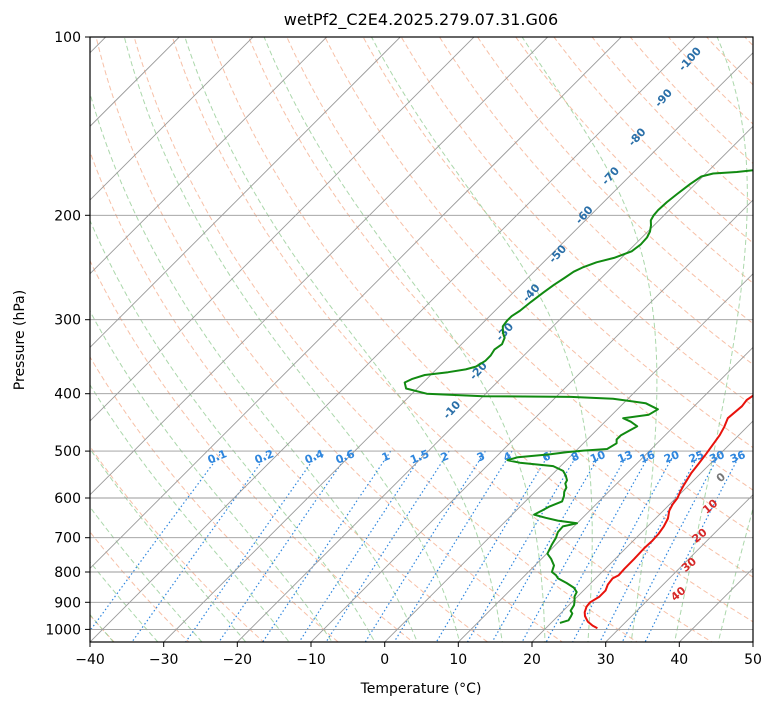  I want to click on y-tick-label: 1000, so click(63, 630).